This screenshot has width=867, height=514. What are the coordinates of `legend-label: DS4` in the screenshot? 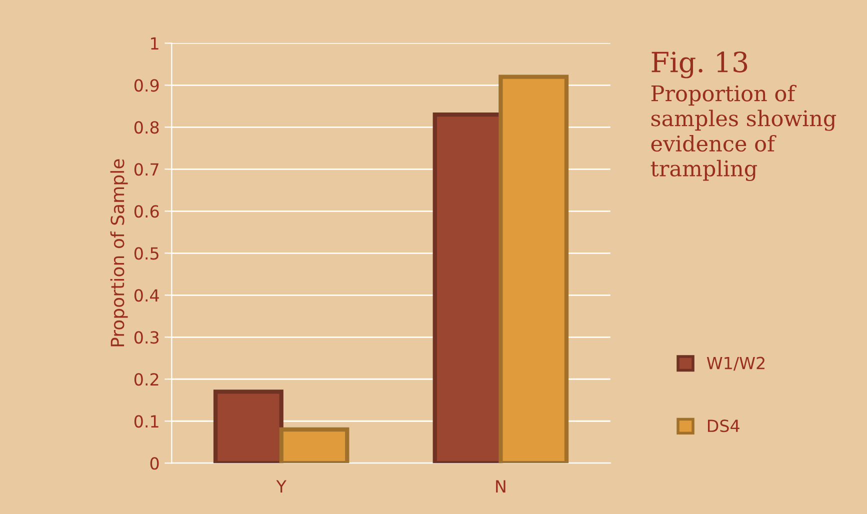 It's located at (724, 426).